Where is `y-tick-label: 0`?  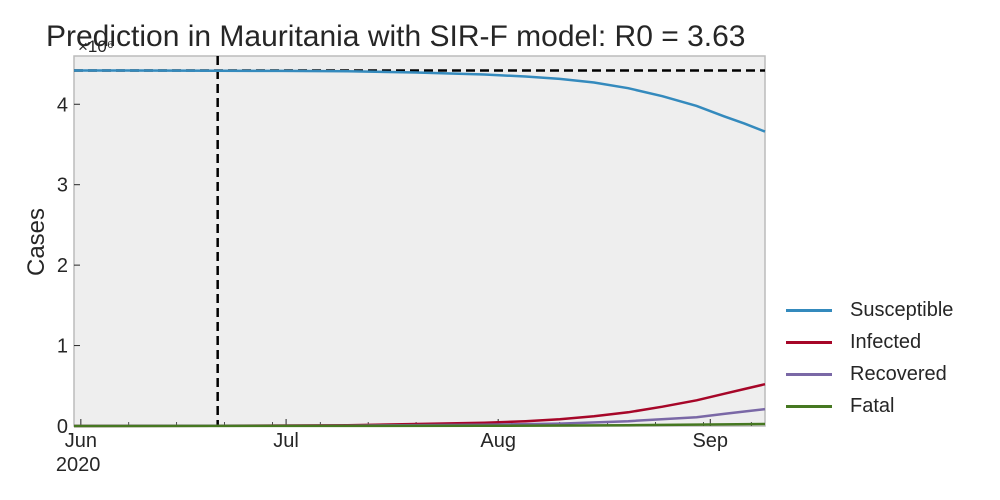 y-tick-label: 0 is located at coordinates (62, 427).